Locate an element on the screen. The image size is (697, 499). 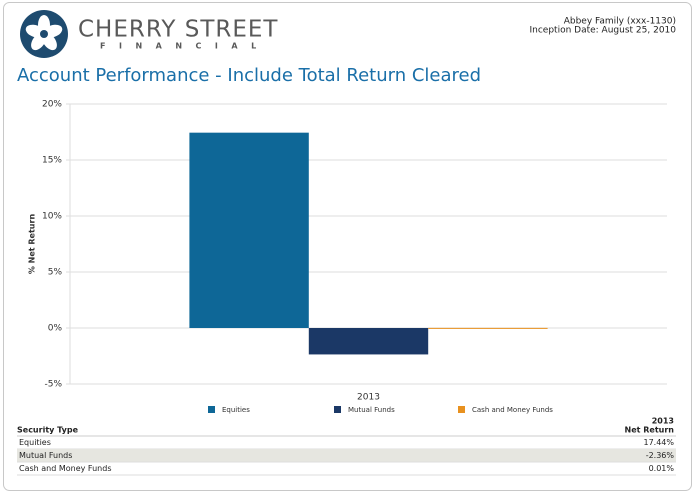
y-tick-label: 20% is located at coordinates (52, 105).